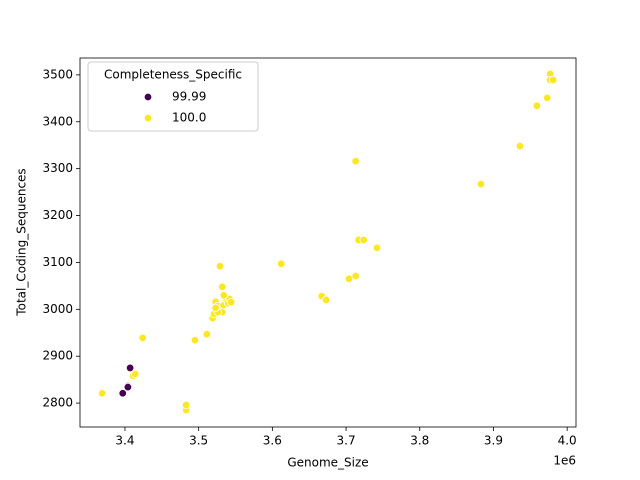 This screenshot has height=480, width=640. What do you see at coordinates (189, 118) in the screenshot?
I see `legend-label: 100.0` at bounding box center [189, 118].